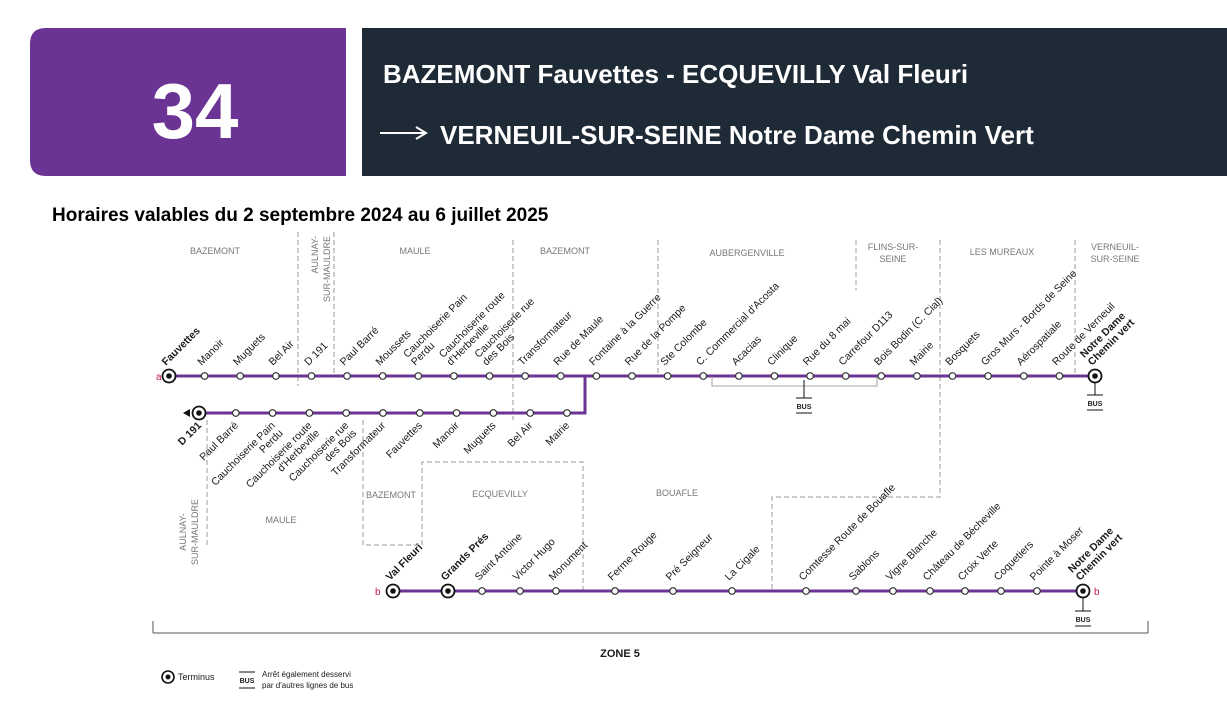  I want to click on commune-label-line: MAULE, so click(280, 520).